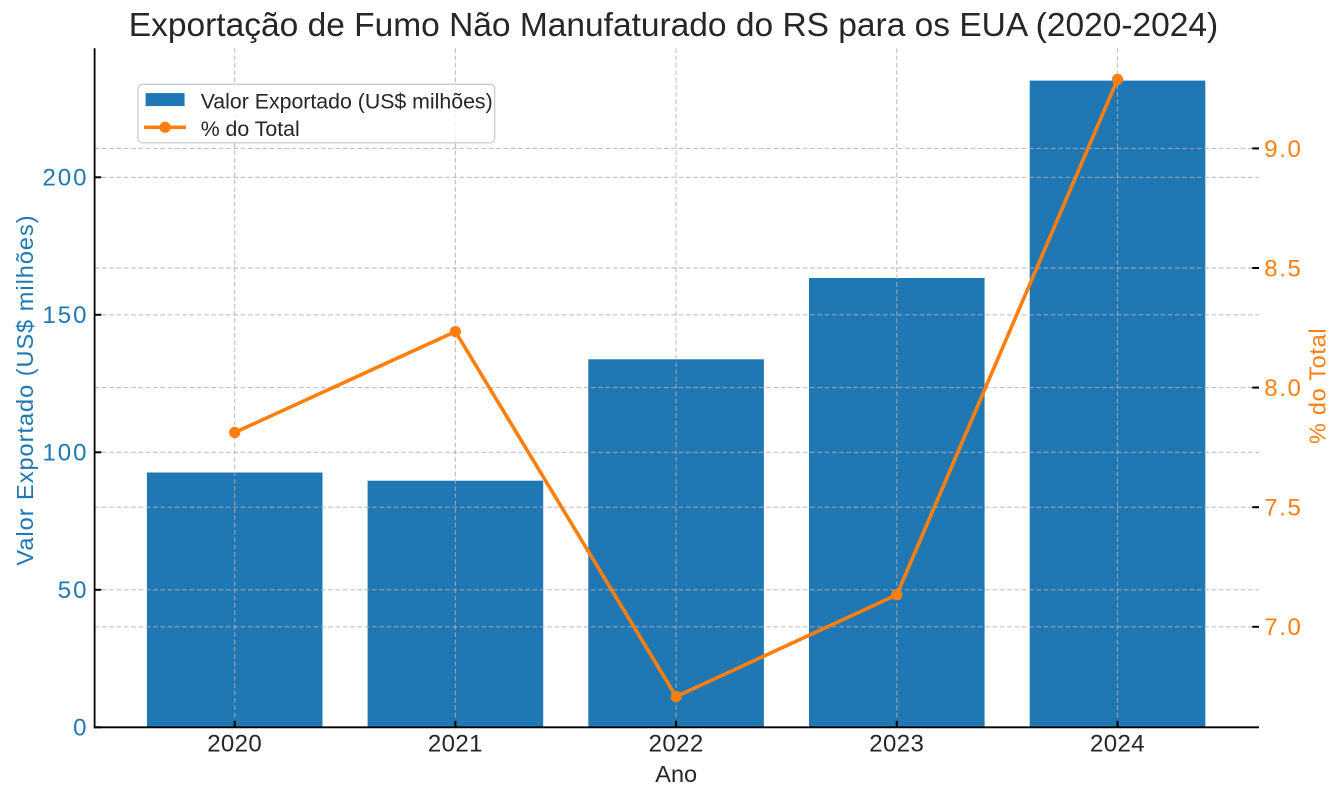 The image size is (1344, 800). I want to click on svg-text: 2022, so click(676, 744).